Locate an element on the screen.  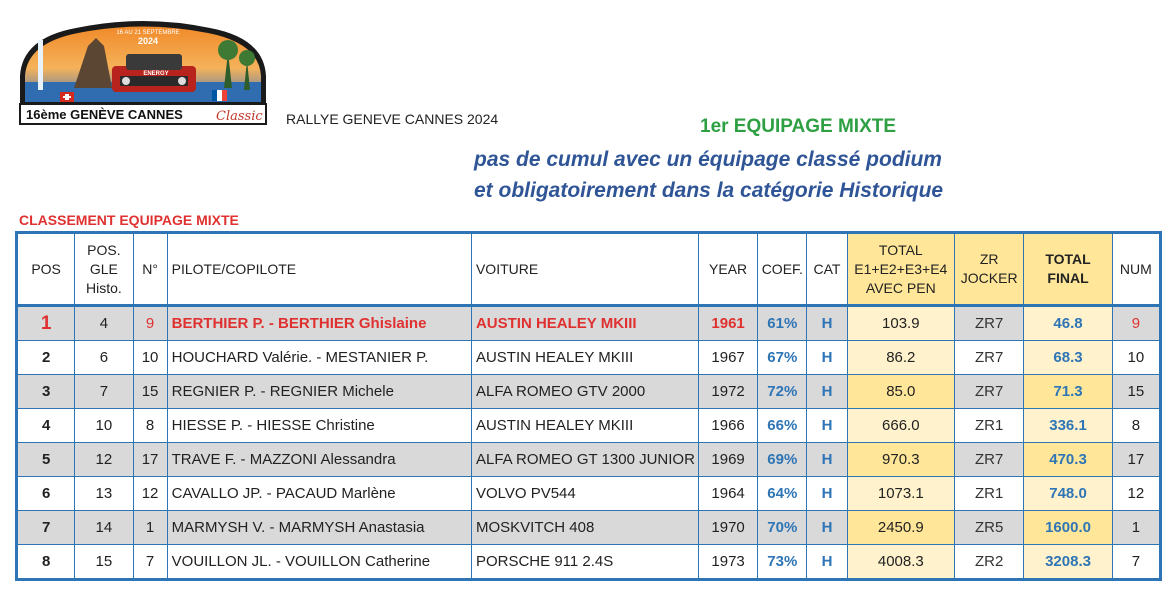
cell-pilote: HOUCHARD Valérie. - MESTANIER P. is located at coordinates (319, 357).